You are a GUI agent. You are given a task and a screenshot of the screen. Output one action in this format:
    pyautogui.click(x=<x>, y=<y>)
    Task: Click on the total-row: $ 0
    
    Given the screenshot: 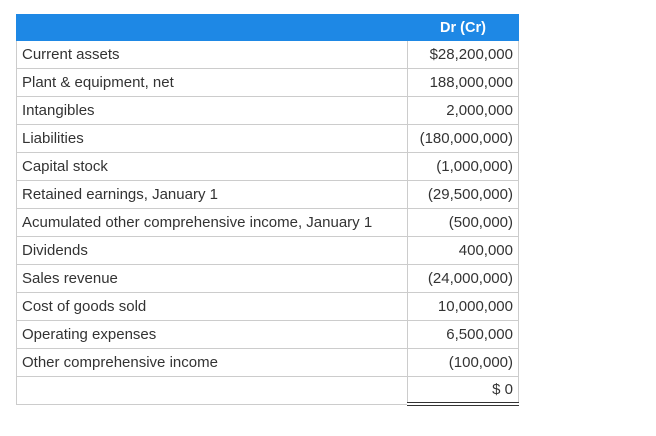 What is the action you would take?
    pyautogui.click(x=267, y=391)
    